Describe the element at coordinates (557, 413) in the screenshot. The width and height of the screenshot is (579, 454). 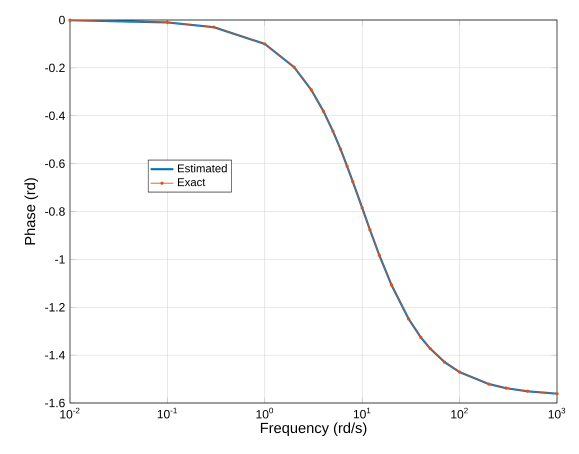
I see `x-tick-label: 10$^{3}$` at that location.